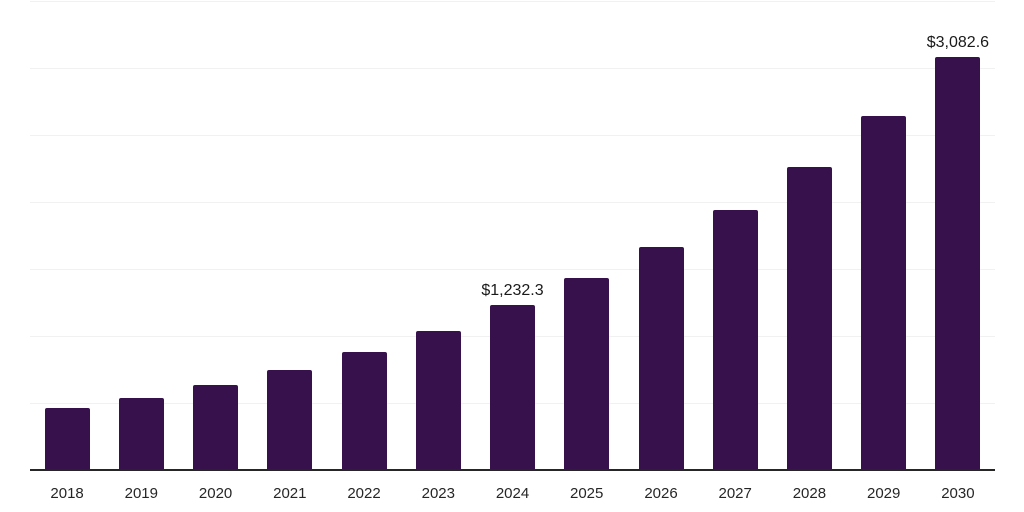 Image resolution: width=1024 pixels, height=512 pixels. Describe the element at coordinates (735, 493) in the screenshot. I see `x-tick-label-2027: 2027` at that location.